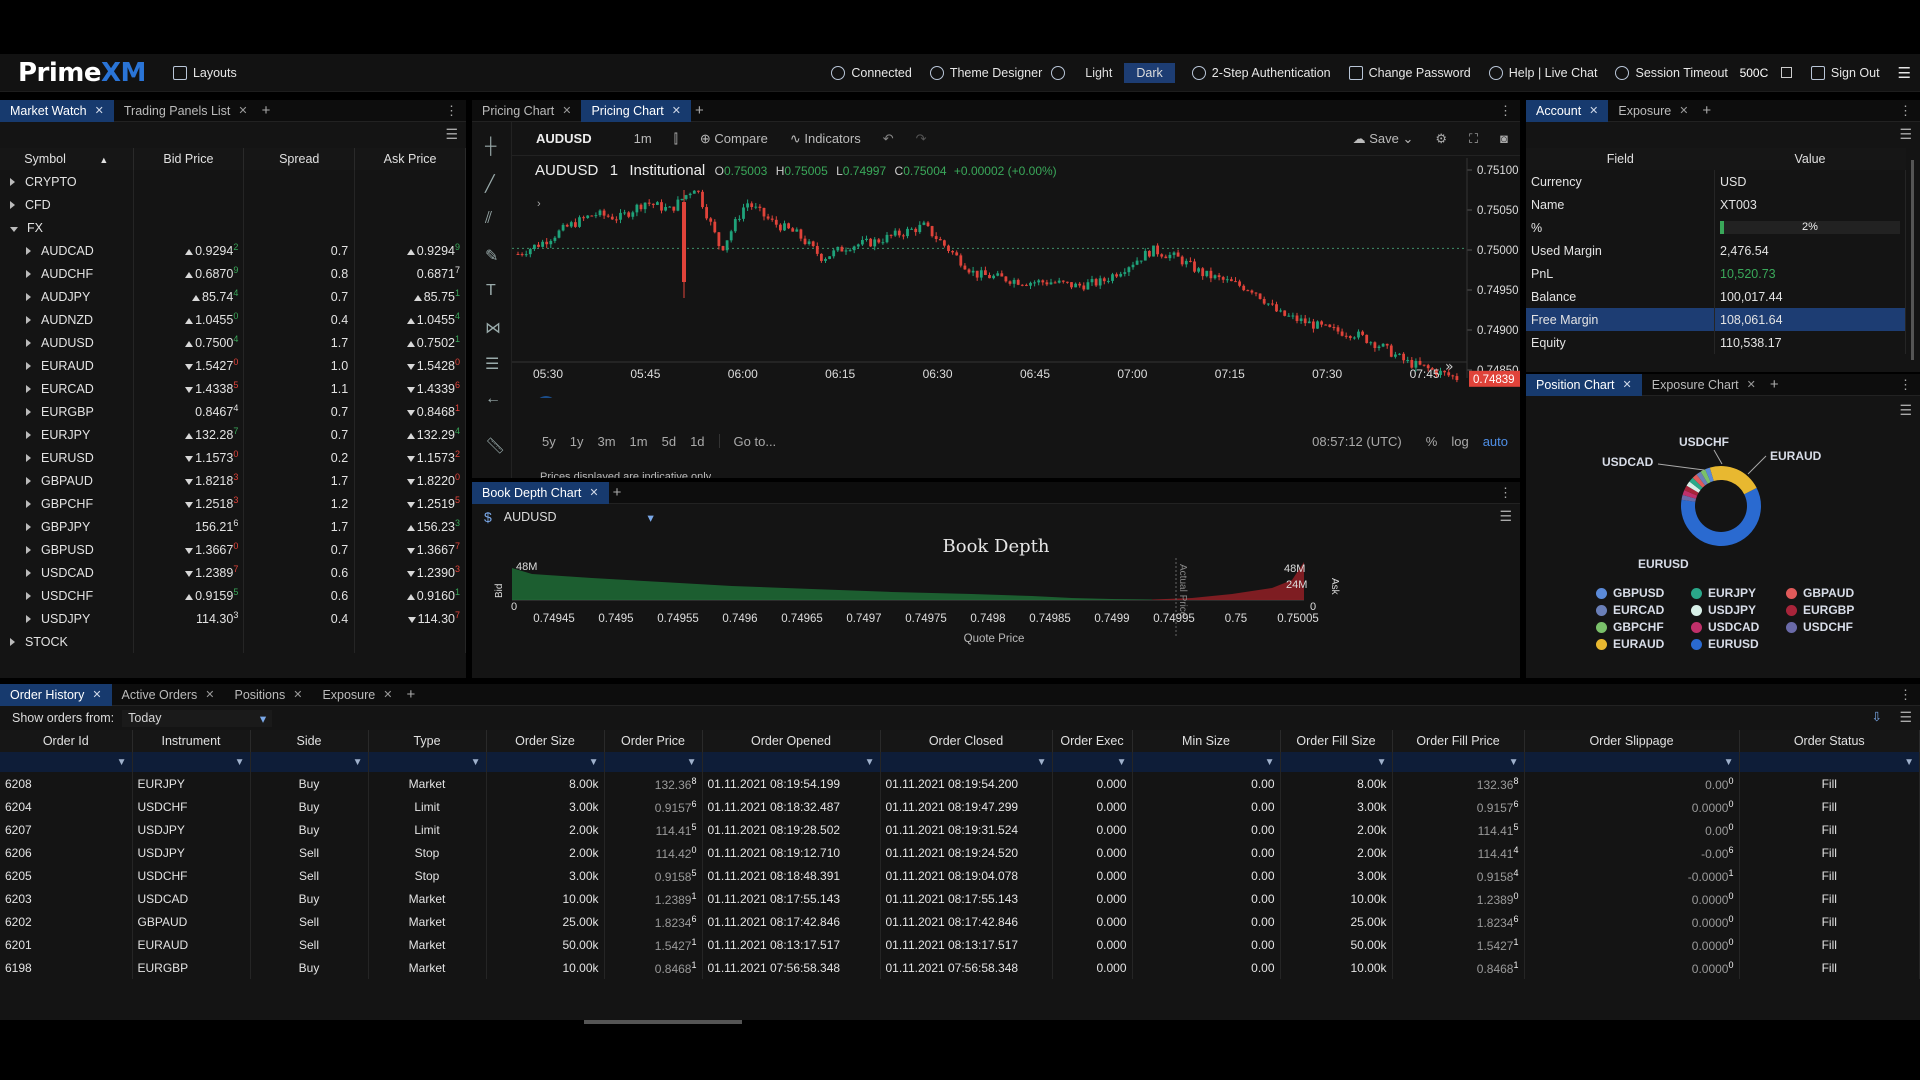 This screenshot has width=1920, height=1080. I want to click on market-row: AUDJPY 85.744 0.7 85.751, so click(233, 296).